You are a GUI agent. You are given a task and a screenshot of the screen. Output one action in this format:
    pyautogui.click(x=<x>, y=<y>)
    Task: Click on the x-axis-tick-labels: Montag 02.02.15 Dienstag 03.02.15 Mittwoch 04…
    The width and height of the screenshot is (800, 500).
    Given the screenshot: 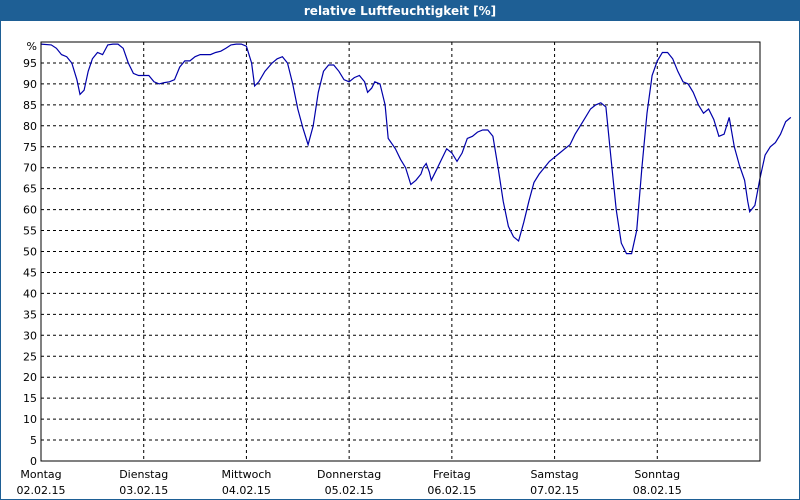 What is the action you would take?
    pyautogui.click(x=349, y=482)
    